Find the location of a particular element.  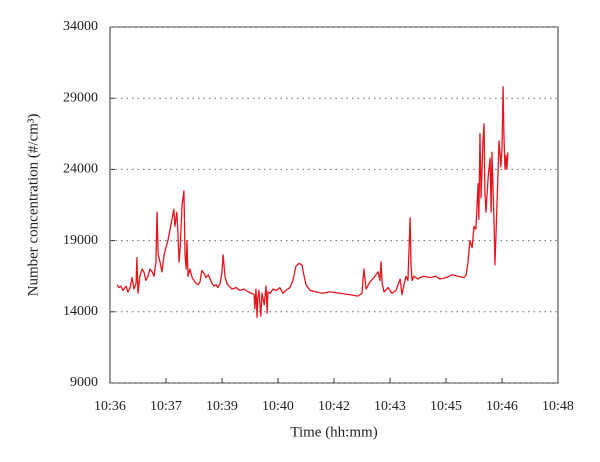

x-axis-label: Time (hh:mm) is located at coordinates (333, 432).